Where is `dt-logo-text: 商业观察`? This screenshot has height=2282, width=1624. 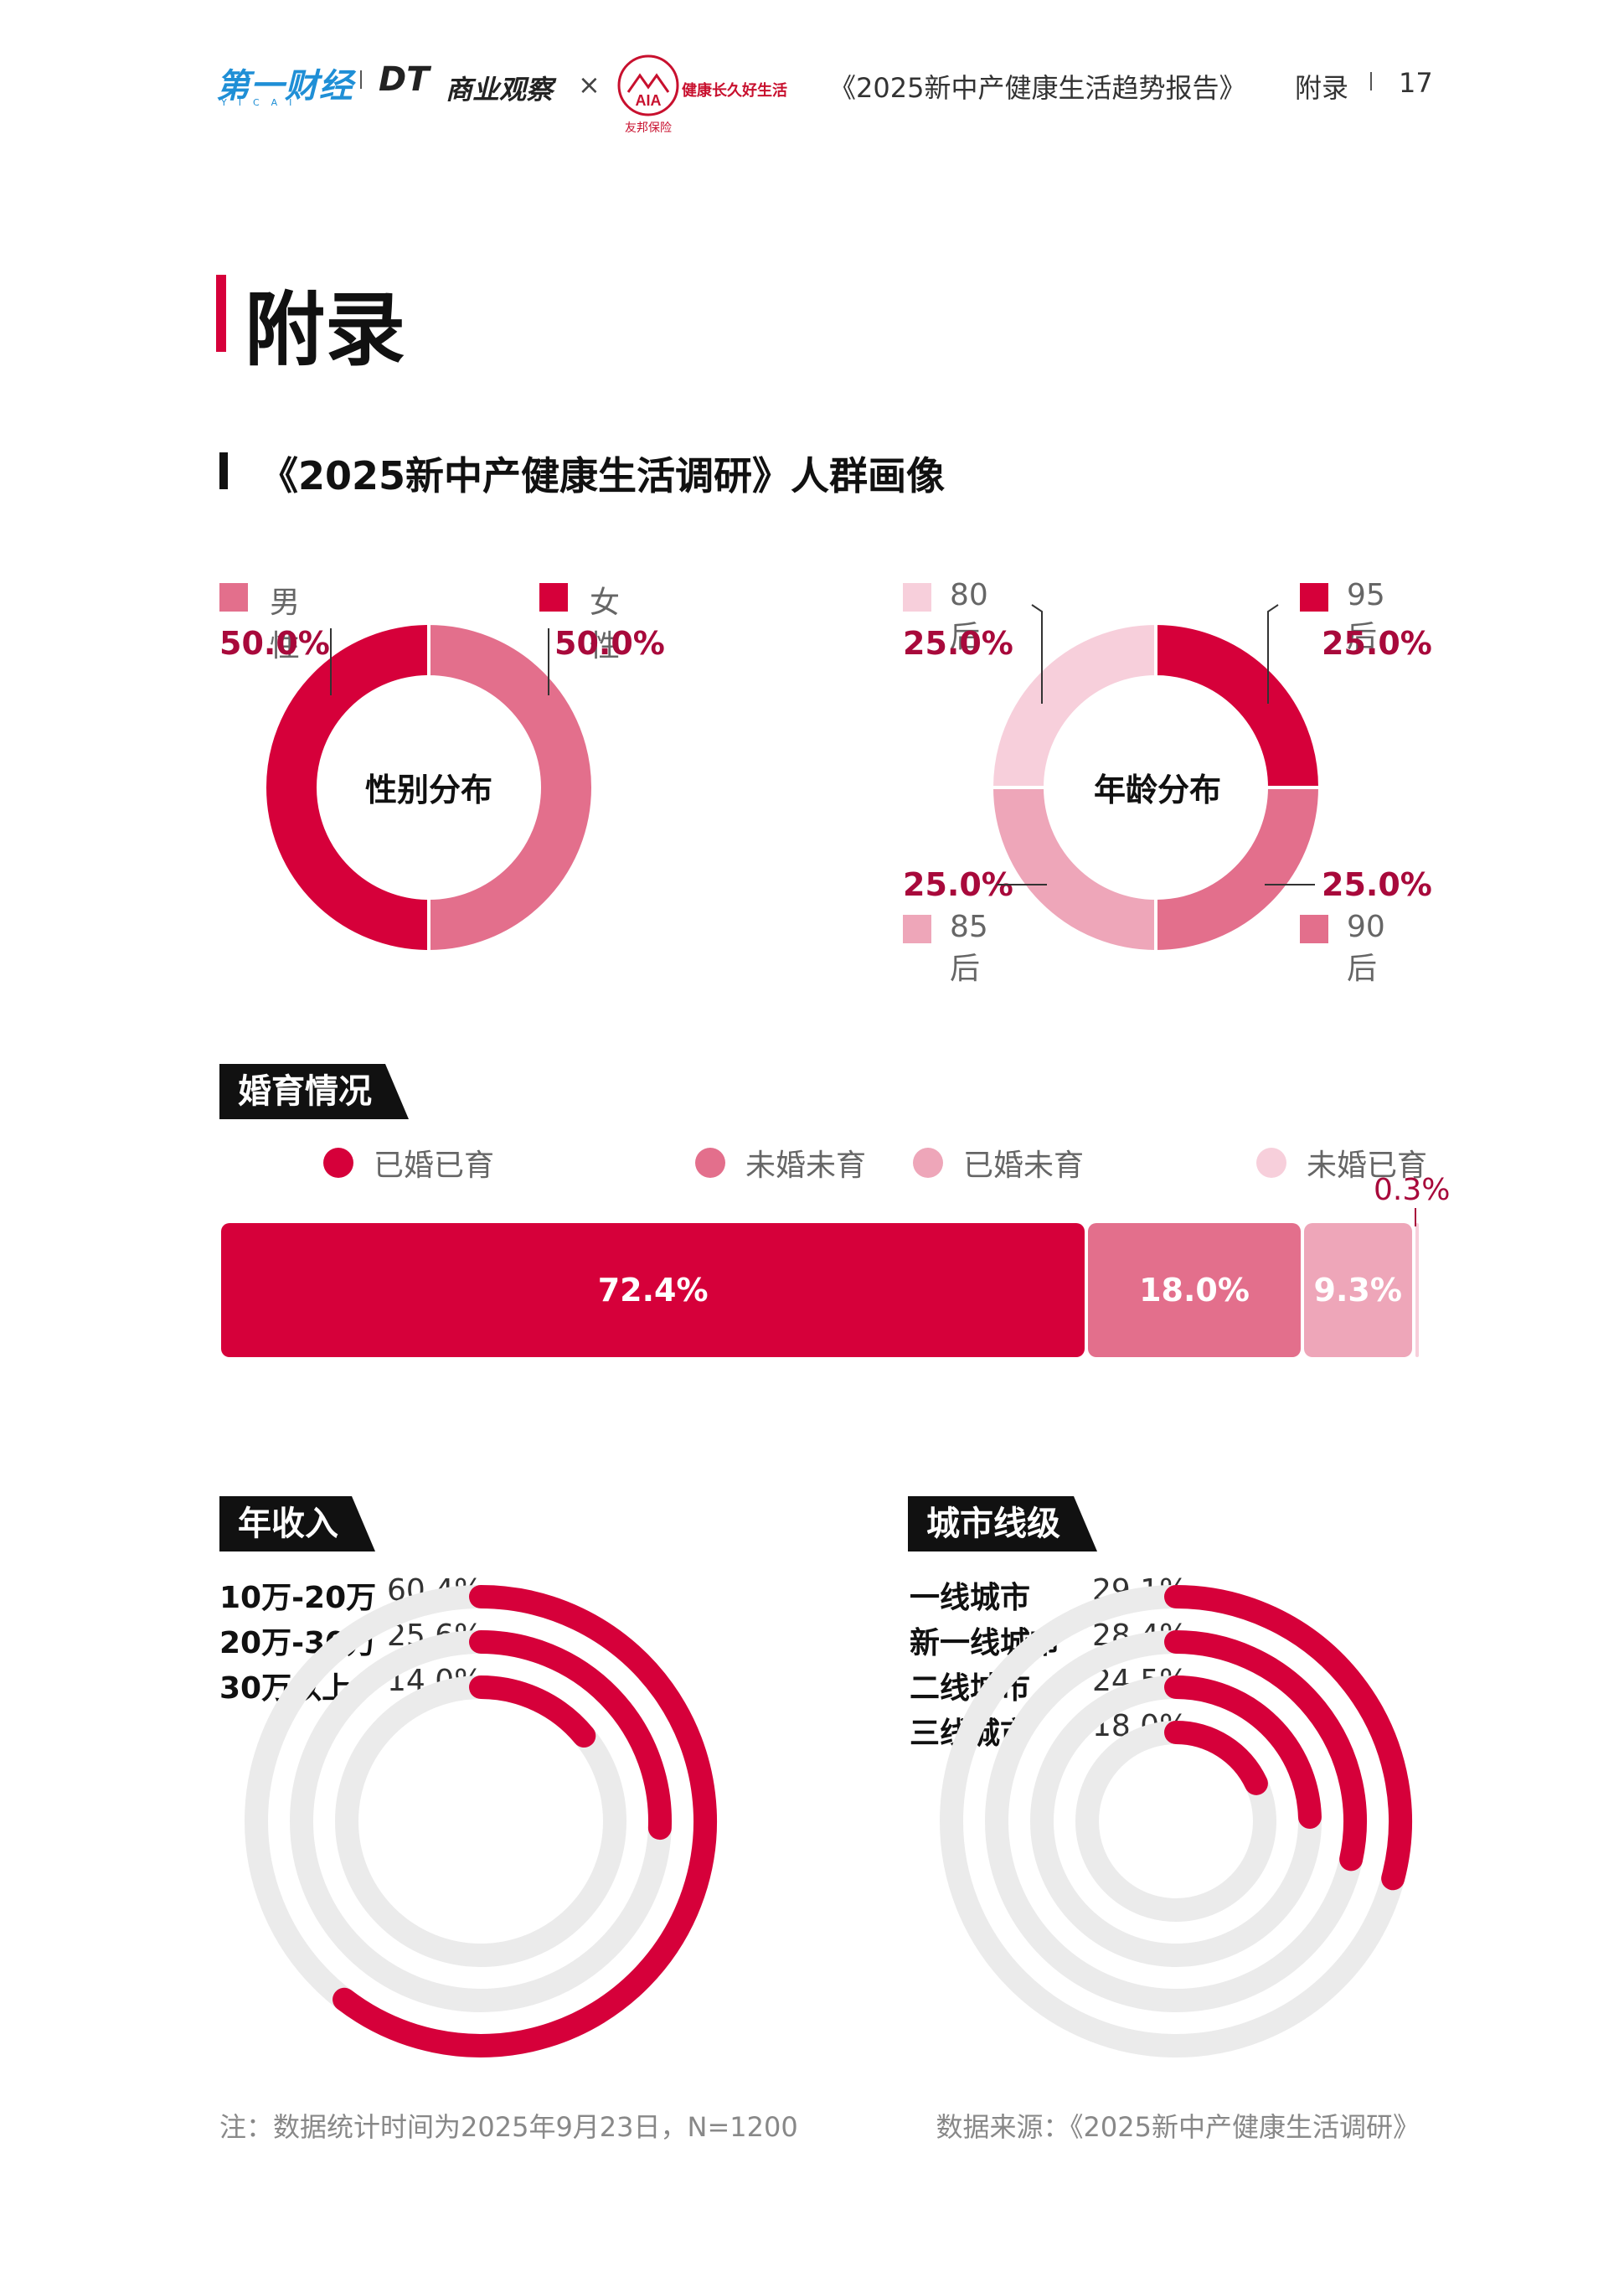 dt-logo-text: 商业观察 is located at coordinates (500, 90).